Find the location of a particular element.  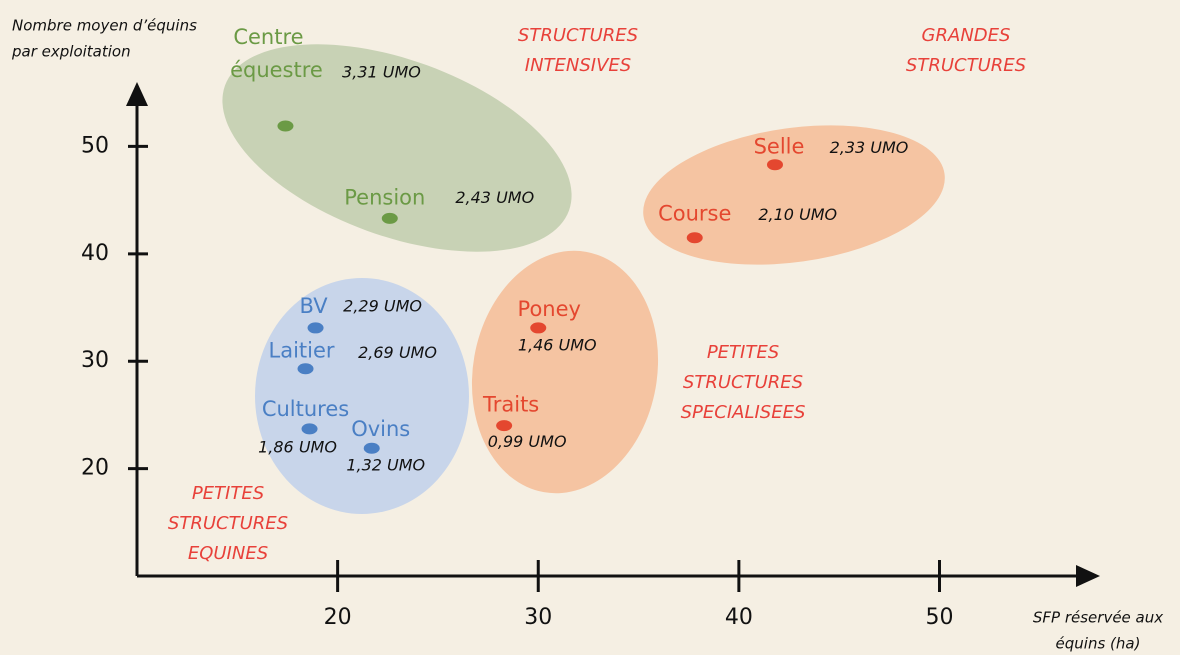

point-label: BV is located at coordinates (313, 306).